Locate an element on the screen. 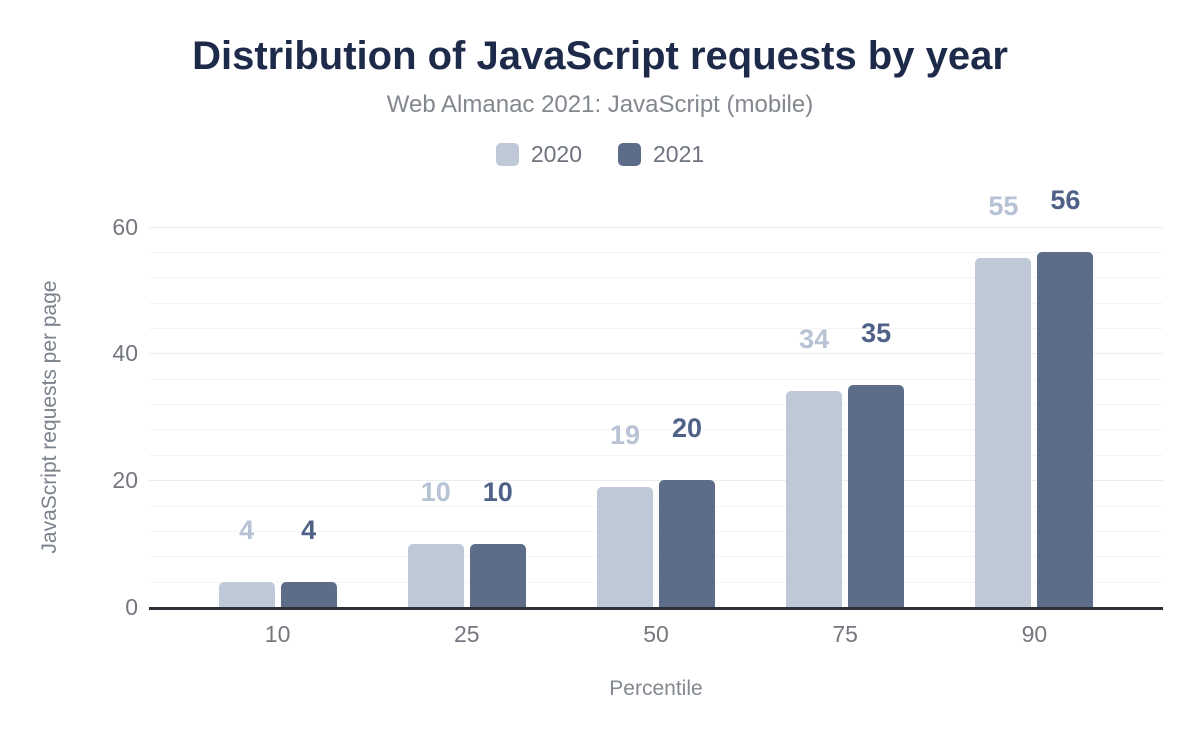 The width and height of the screenshot is (1200, 742). legend-item-2021: 2021 is located at coordinates (661, 154).